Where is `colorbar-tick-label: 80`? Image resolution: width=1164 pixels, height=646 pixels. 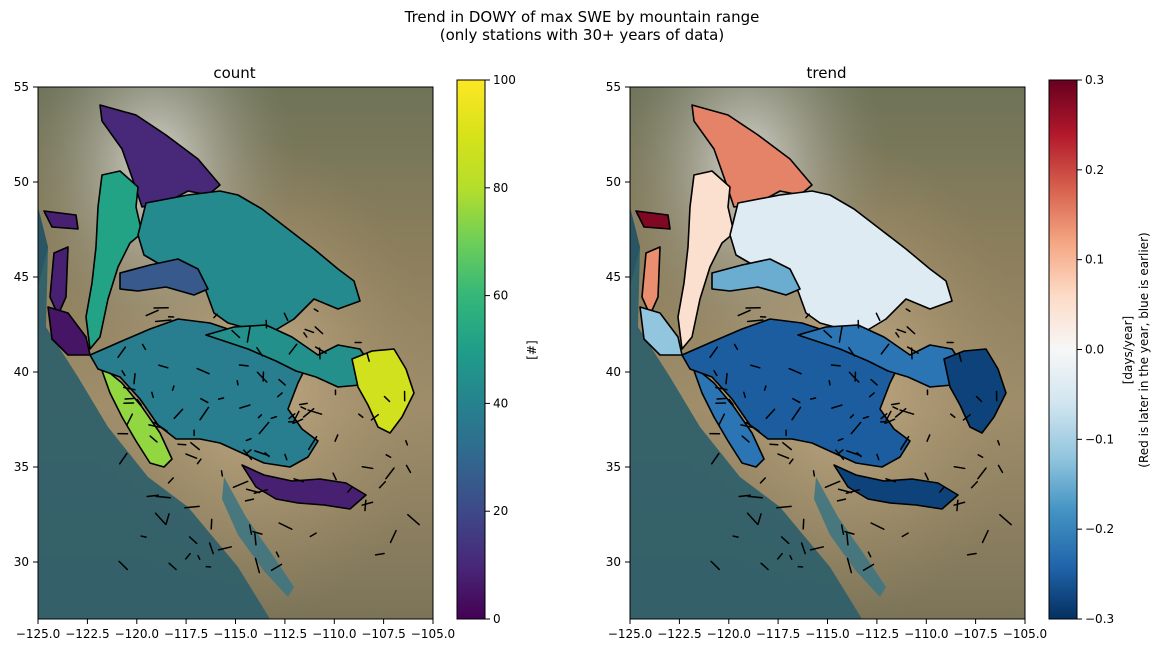 colorbar-tick-label: 80 is located at coordinates (500, 188).